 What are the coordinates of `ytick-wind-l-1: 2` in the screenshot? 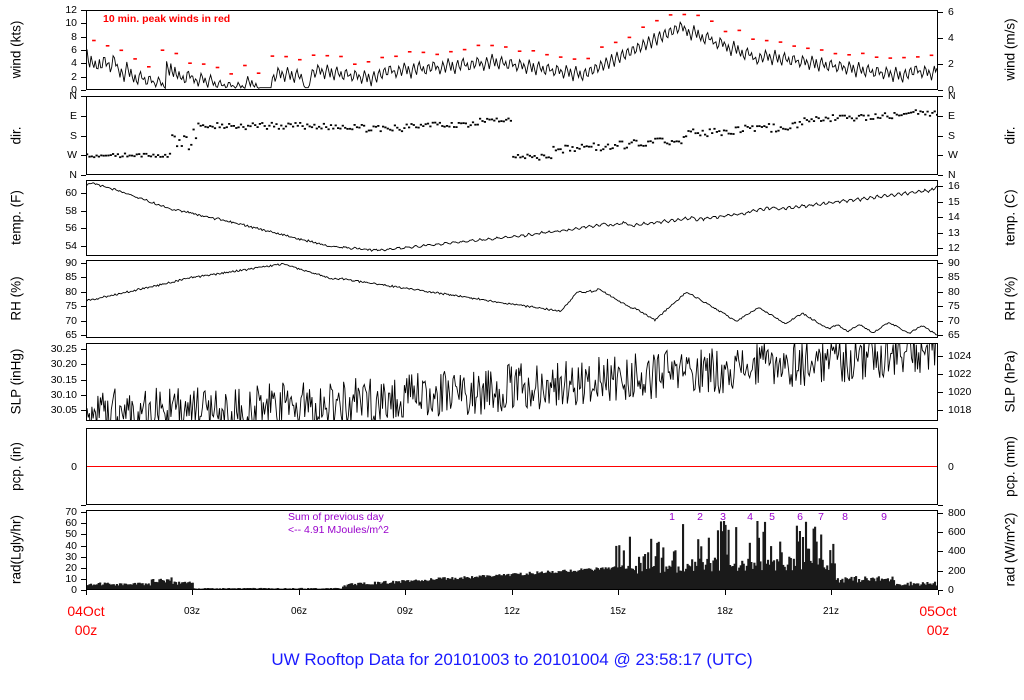 It's located at (74, 76).